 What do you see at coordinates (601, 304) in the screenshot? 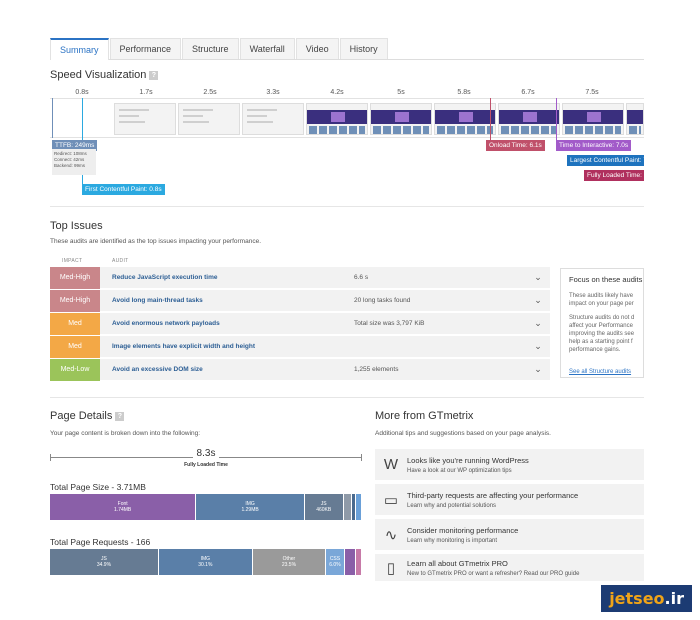
I see `focus-line: impact on your page per` at bounding box center [601, 304].